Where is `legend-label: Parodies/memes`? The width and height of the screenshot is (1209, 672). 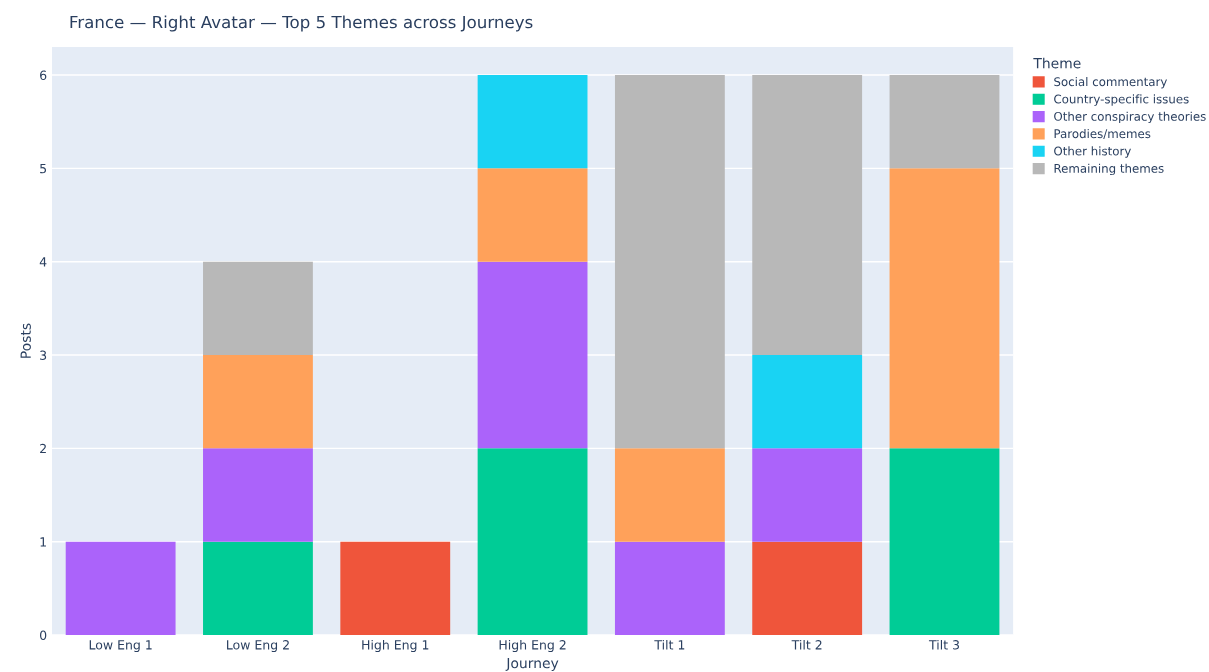
legend-label: Parodies/memes is located at coordinates (1102, 134).